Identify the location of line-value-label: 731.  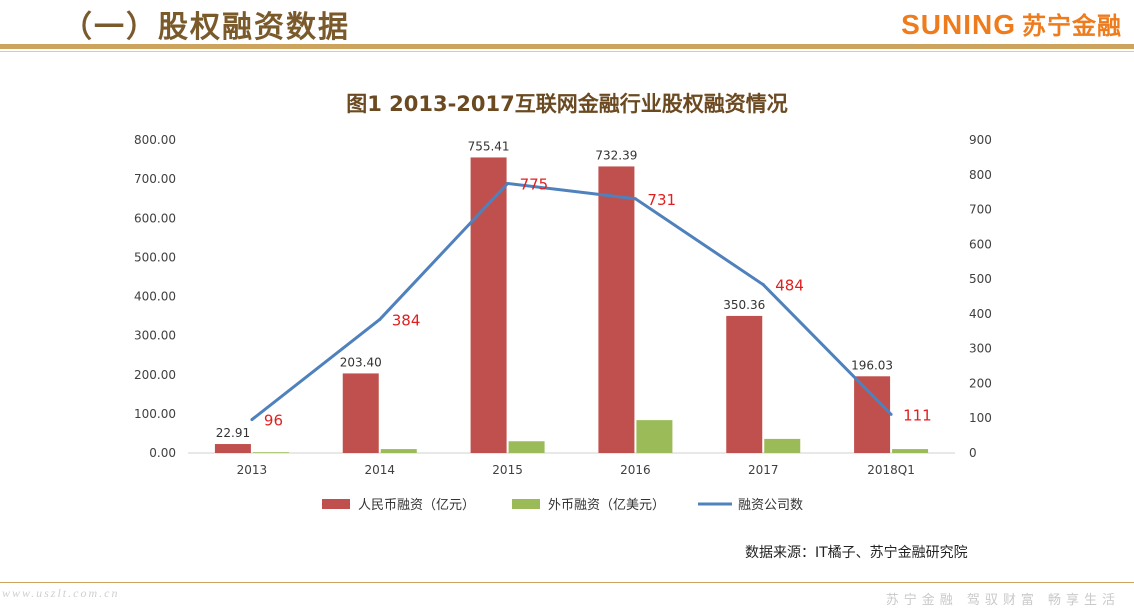
(661, 200).